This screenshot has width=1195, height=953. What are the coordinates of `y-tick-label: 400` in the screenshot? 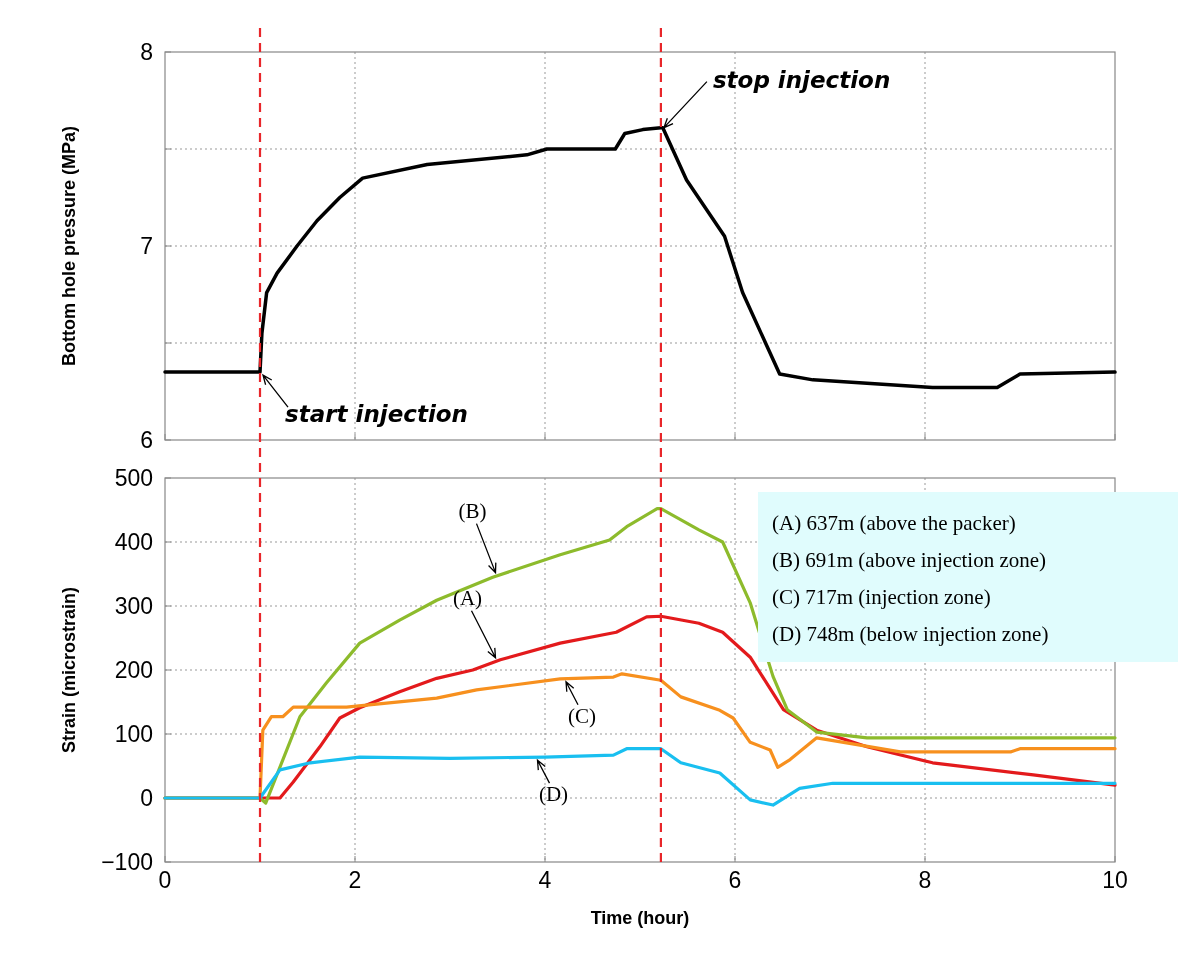 It's located at (133, 542).